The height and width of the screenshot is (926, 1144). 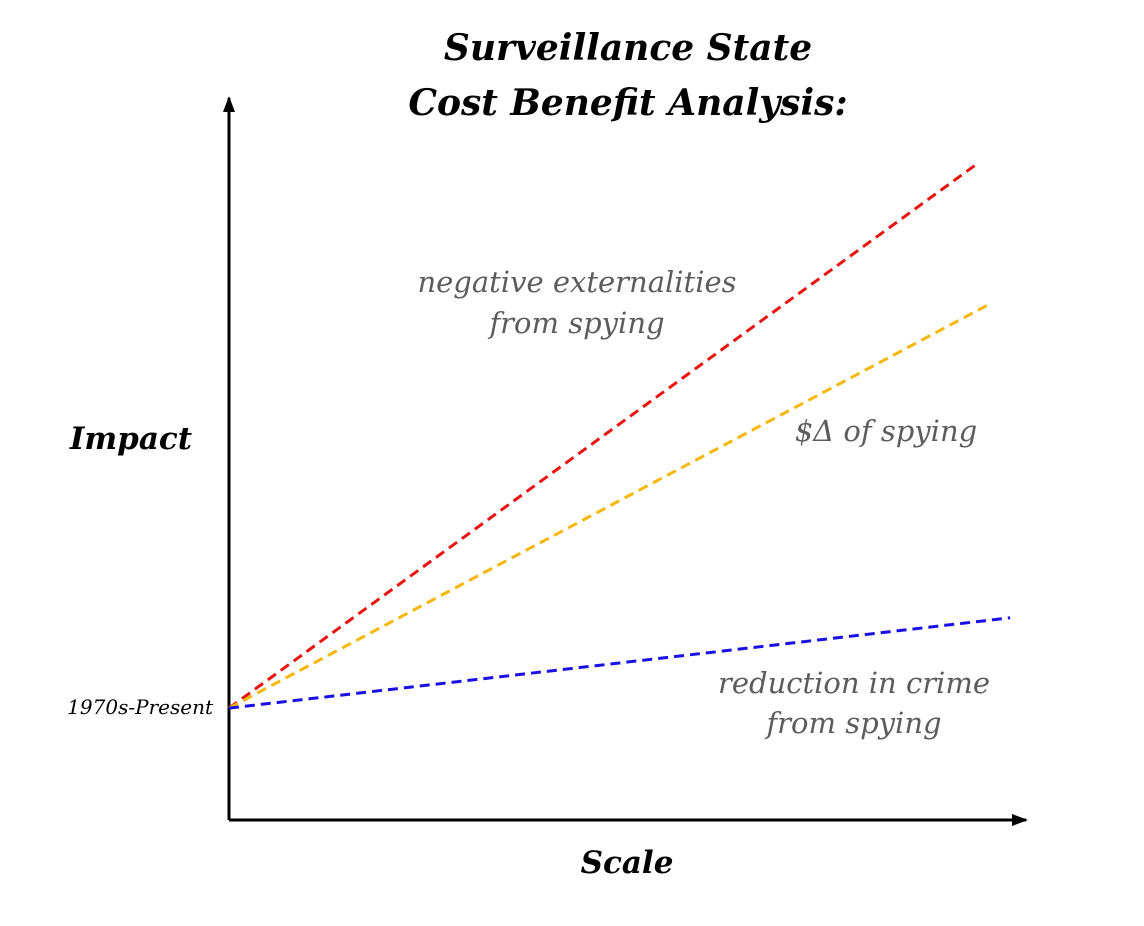 I want to click on y-axis-arrowhead, so click(x=229, y=104).